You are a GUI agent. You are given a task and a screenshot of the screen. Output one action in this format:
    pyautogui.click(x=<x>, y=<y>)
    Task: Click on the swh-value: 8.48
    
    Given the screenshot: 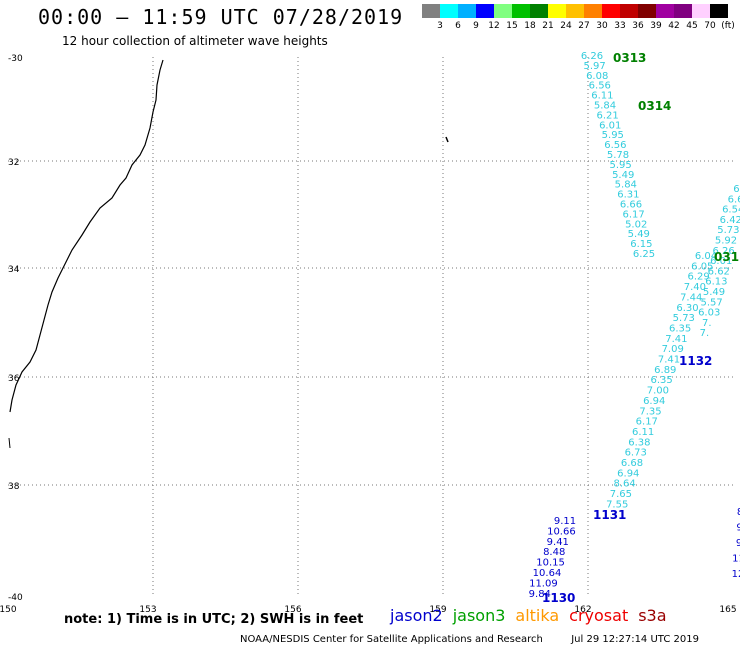 What is the action you would take?
    pyautogui.click(x=554, y=552)
    